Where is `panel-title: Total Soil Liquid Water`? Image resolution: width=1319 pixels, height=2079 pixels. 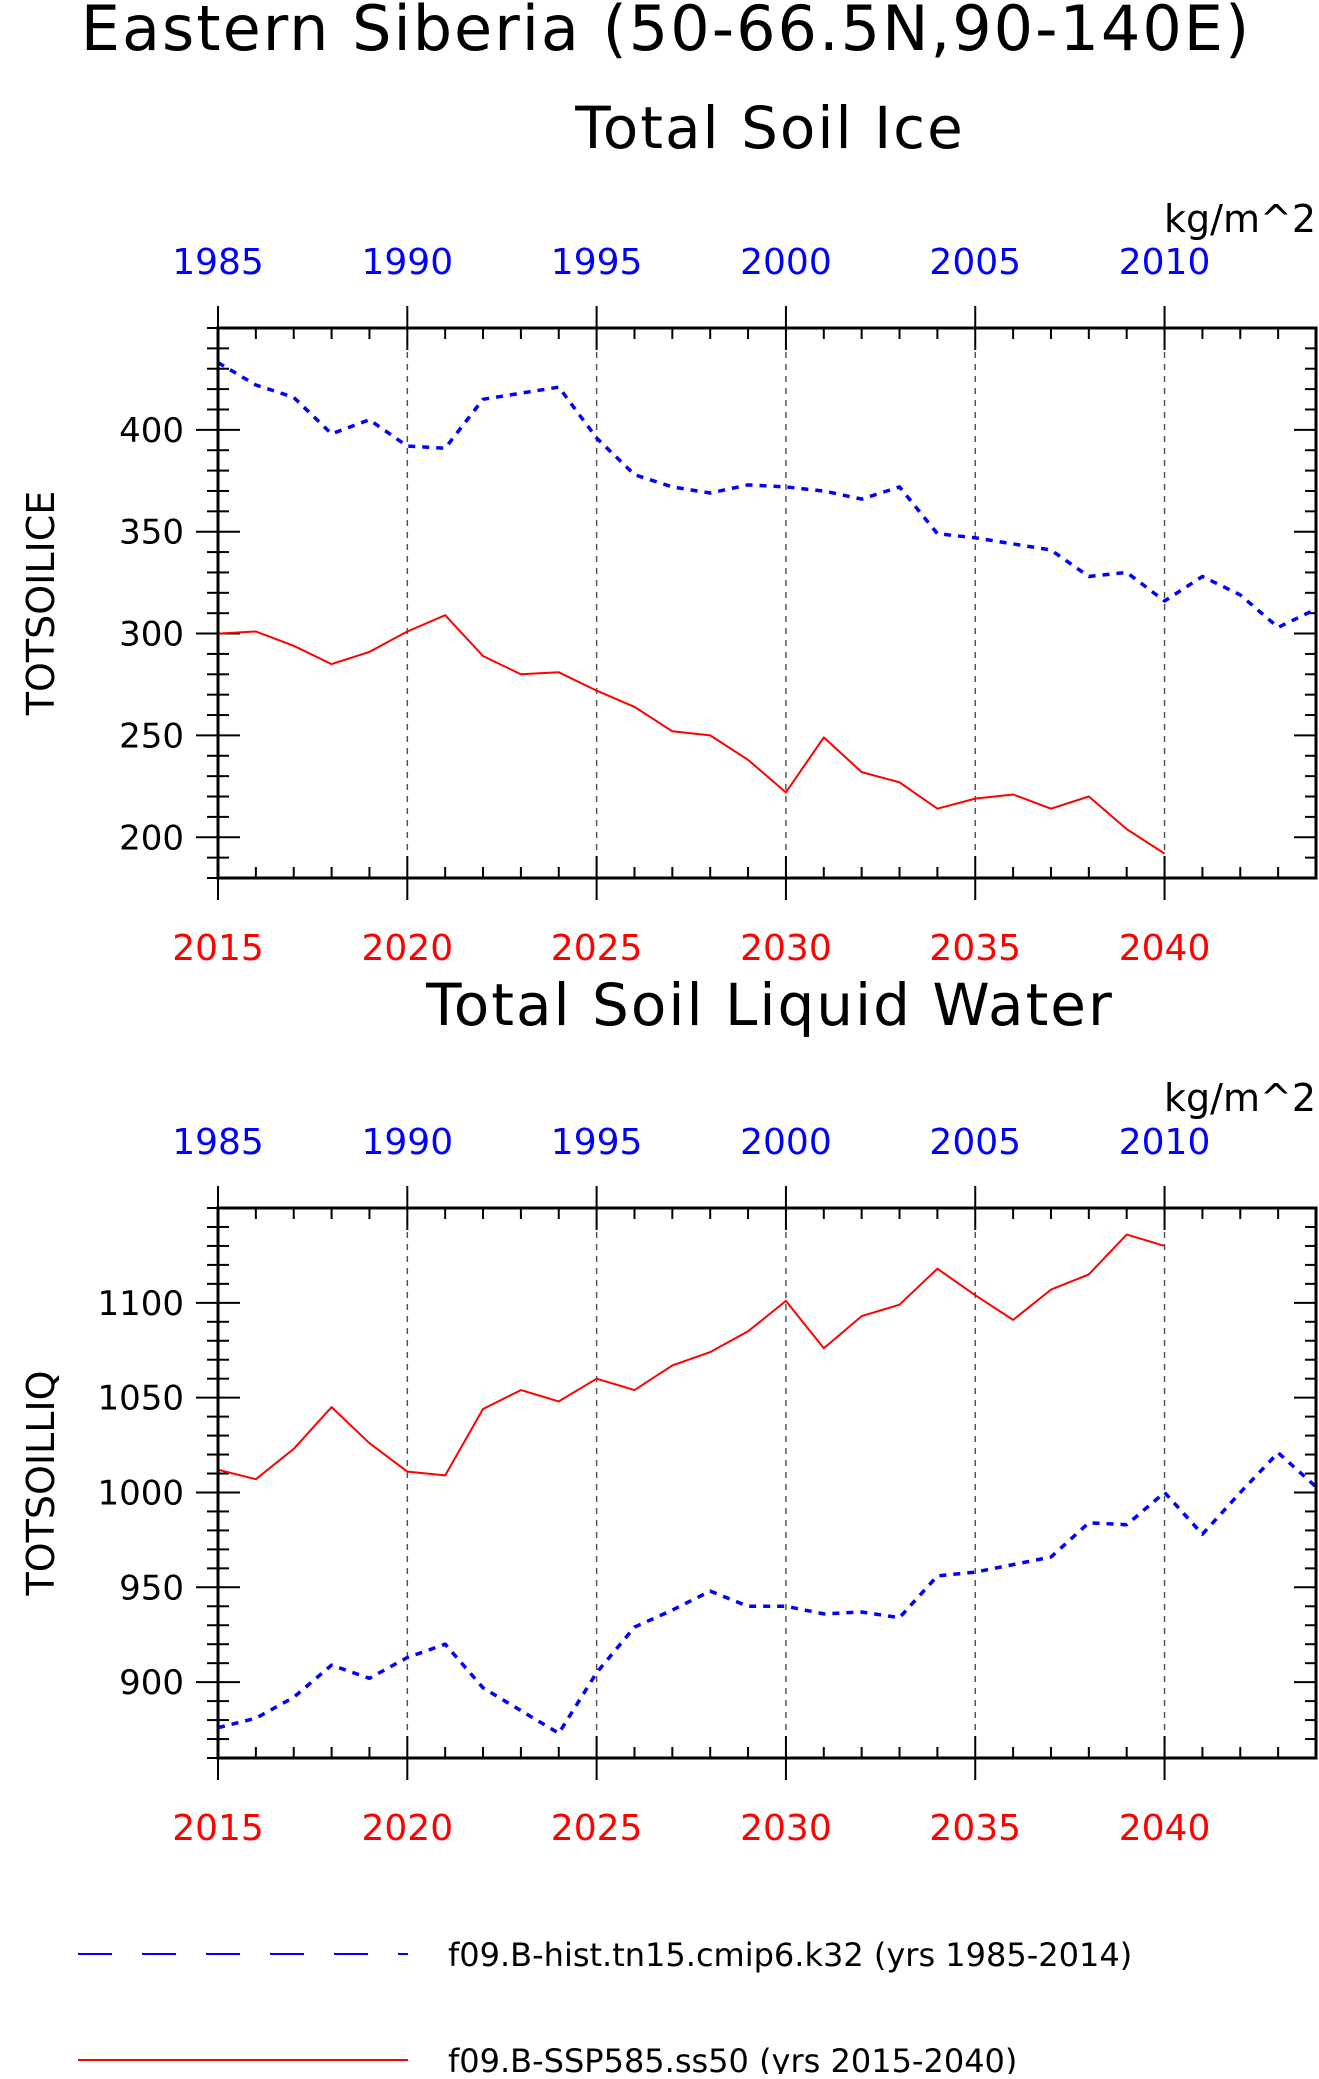
panel-title: Total Soil Liquid Water is located at coordinates (769, 1005).